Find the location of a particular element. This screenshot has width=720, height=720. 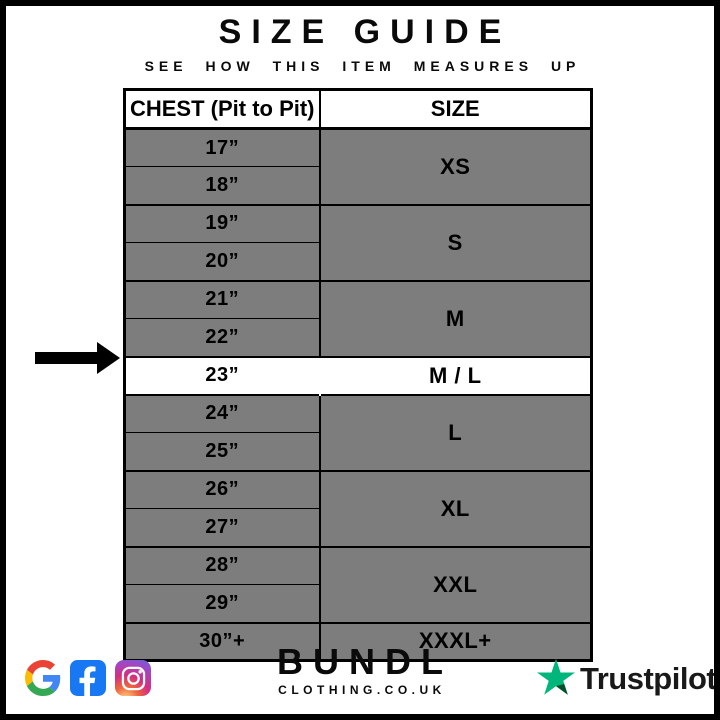

chest-value-cell: 17” is located at coordinates (222, 147).